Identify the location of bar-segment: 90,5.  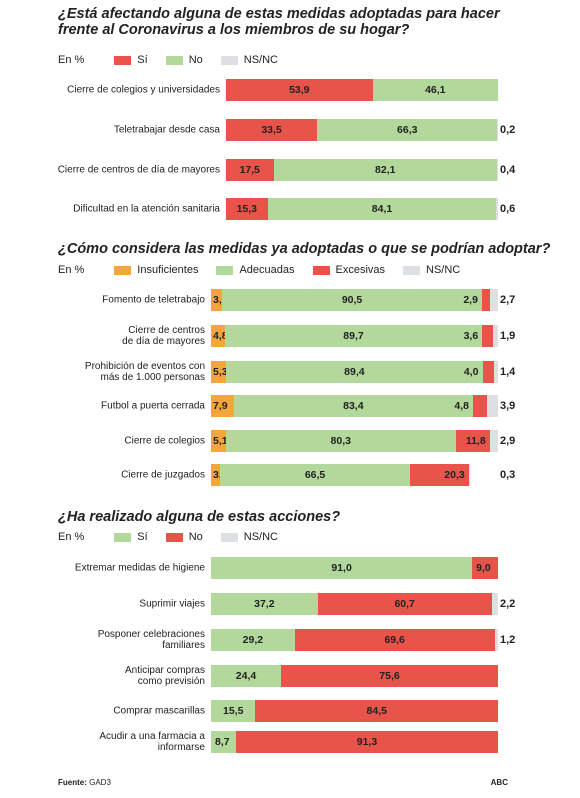
(352, 300).